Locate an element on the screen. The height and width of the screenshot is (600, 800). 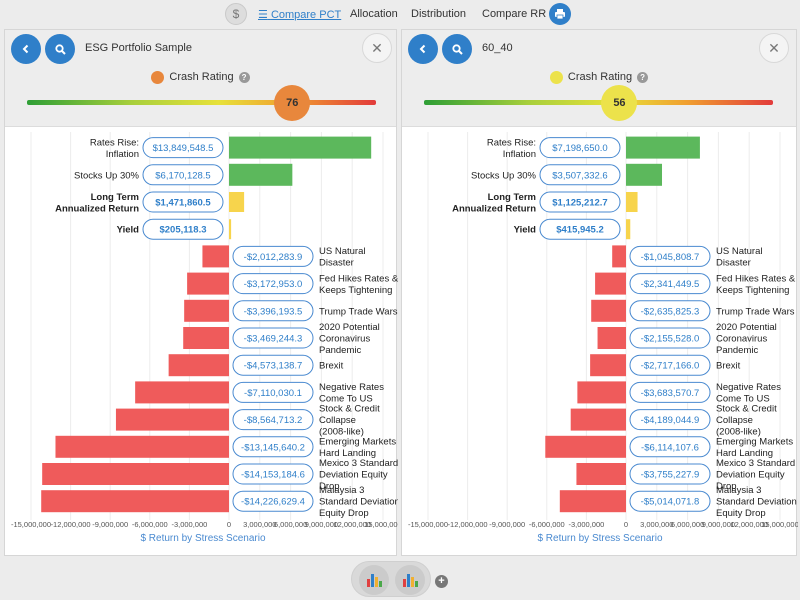
value-label: -$4,189,044.9 is located at coordinates (670, 420).